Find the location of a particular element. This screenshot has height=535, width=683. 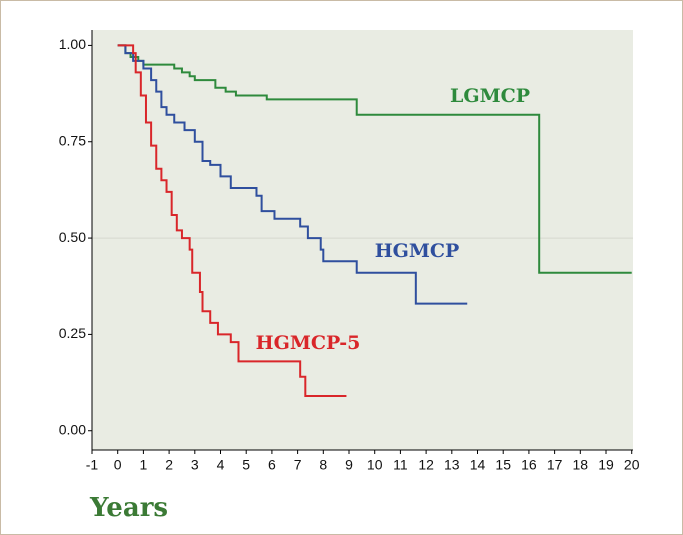

x-tick-label: 12 is located at coordinates (426, 465).